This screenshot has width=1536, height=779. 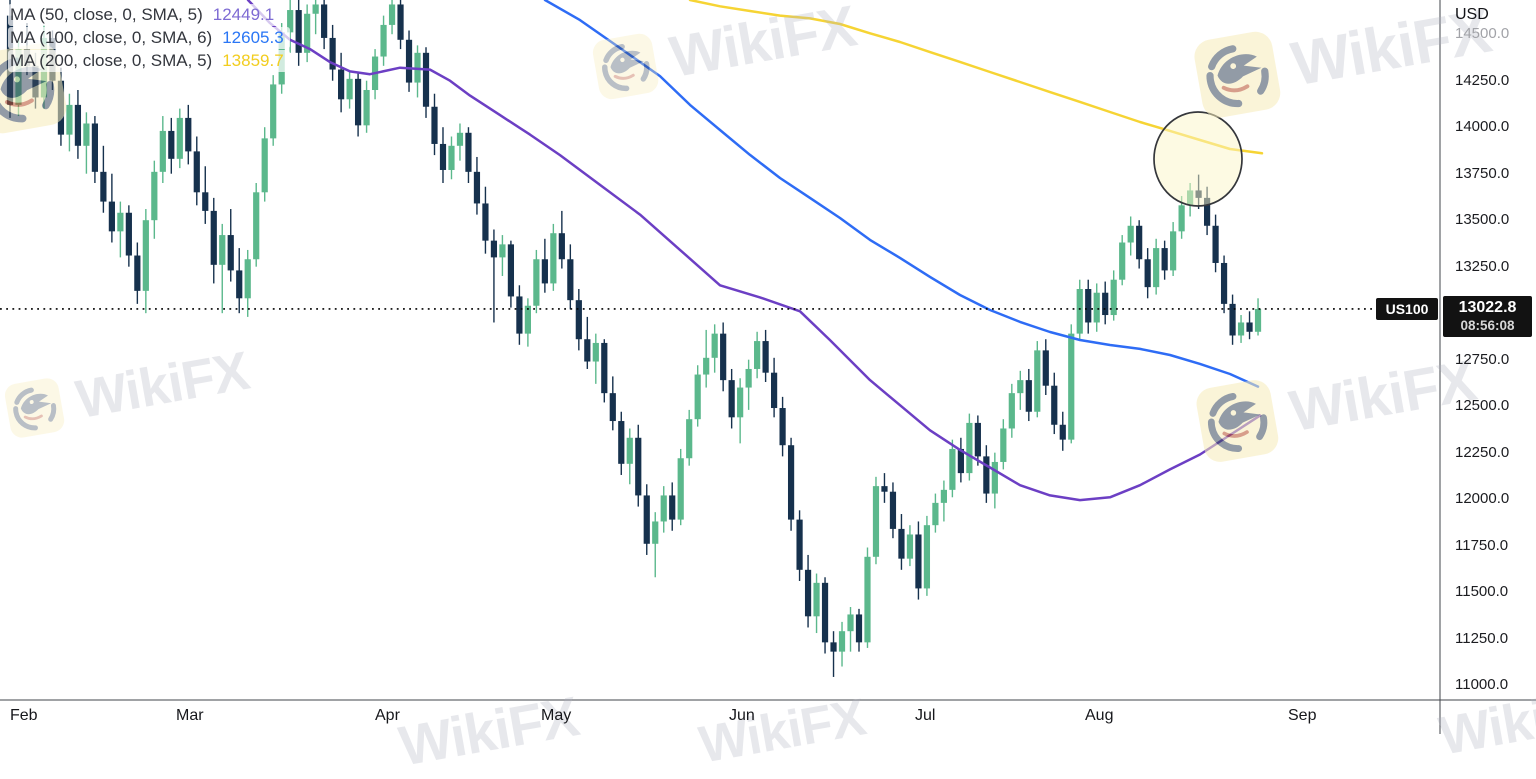 What do you see at coordinates (1482, 406) in the screenshot?
I see `price-tick: 12500.0` at bounding box center [1482, 406].